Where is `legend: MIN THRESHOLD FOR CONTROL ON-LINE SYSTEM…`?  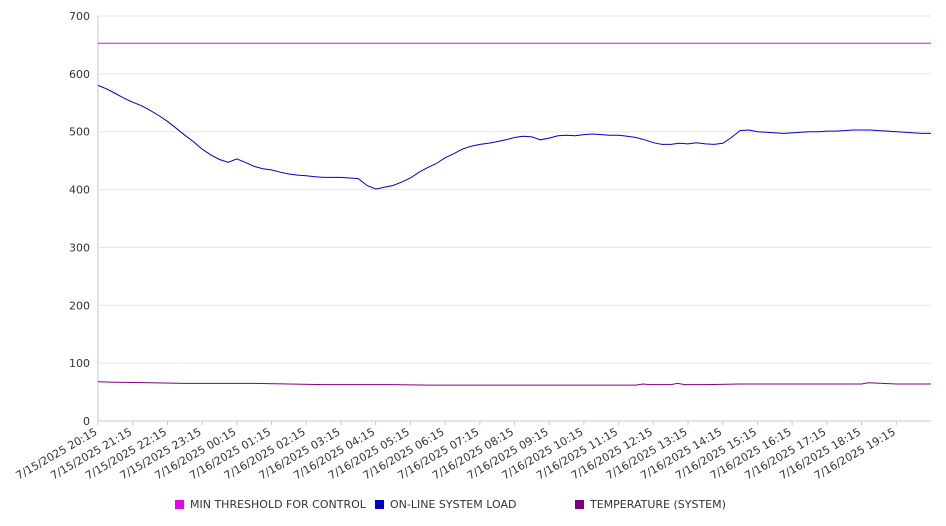
legend: MIN THRESHOLD FOR CONTROL ON-LINE SYSTEM… is located at coordinates (473, 506).